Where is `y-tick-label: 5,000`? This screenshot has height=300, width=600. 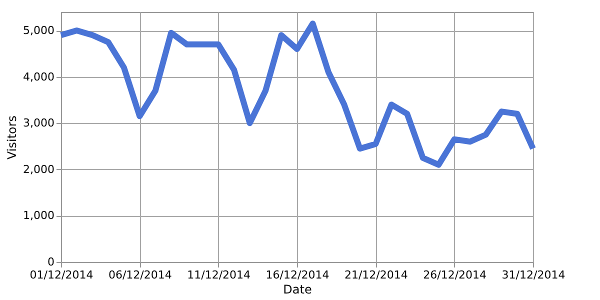
y-tick-label: 5,000 is located at coordinates (38, 31).